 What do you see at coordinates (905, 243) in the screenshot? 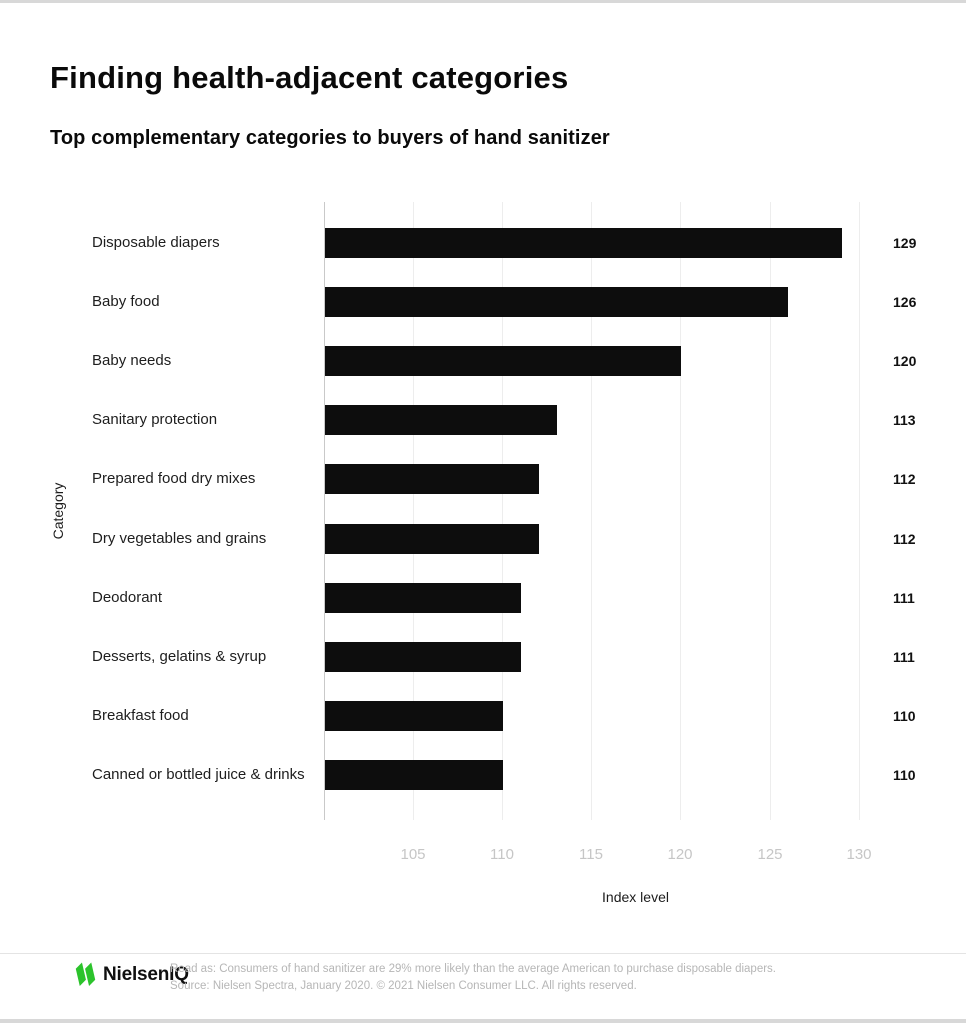
I see `bar-value-label: 129` at bounding box center [905, 243].